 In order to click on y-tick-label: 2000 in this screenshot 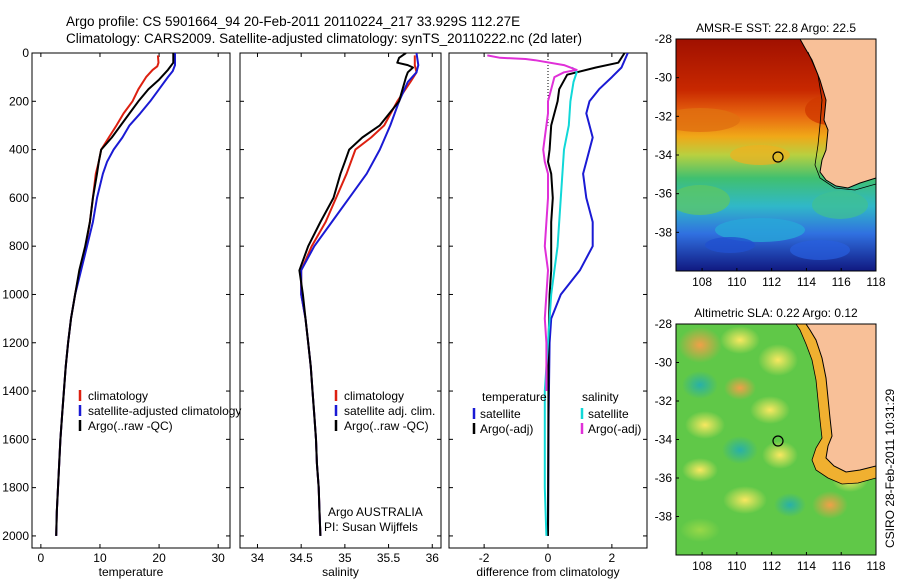, I will do `click(15, 536)`.